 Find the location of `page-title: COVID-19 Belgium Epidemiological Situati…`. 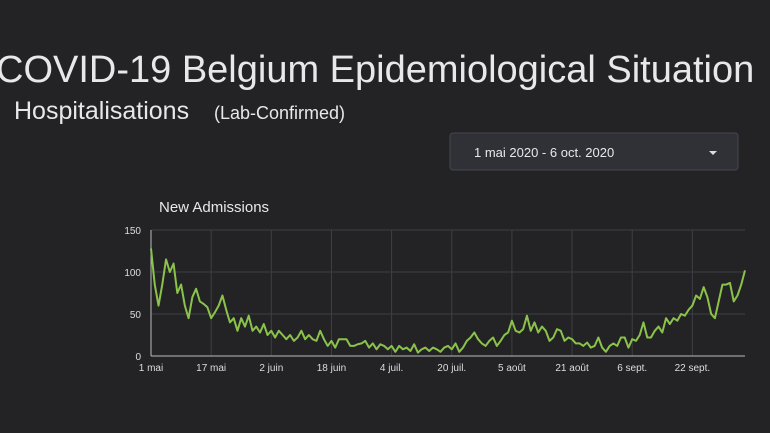

page-title: COVID-19 Belgium Epidemiological Situati… is located at coordinates (377, 70).